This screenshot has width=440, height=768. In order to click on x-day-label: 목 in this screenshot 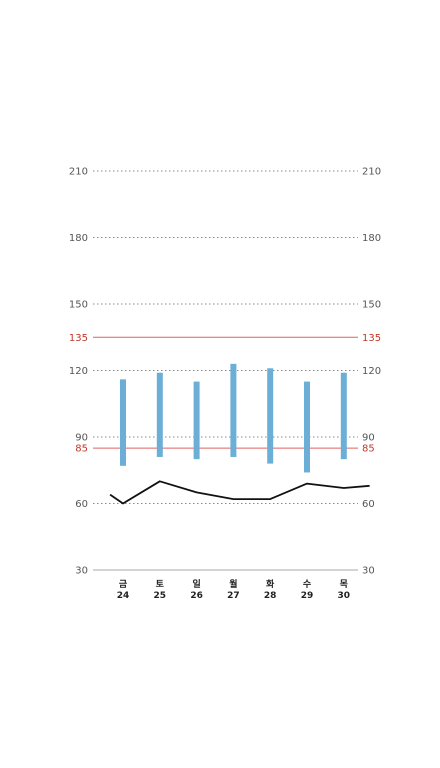, I will do `click(344, 584)`.